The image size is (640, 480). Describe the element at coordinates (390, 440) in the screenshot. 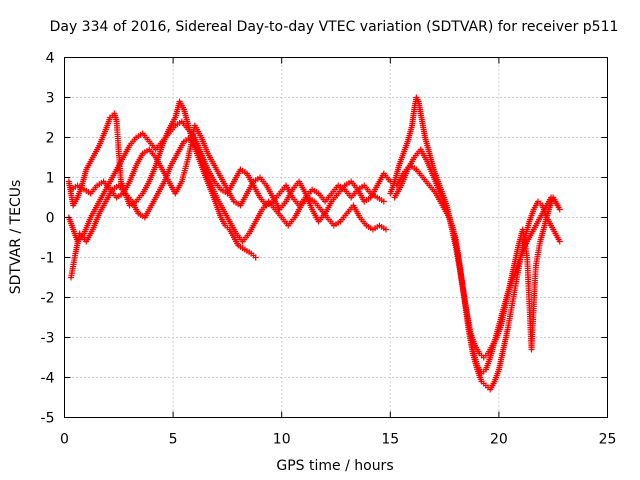

I see `x-tick-label: 15` at that location.